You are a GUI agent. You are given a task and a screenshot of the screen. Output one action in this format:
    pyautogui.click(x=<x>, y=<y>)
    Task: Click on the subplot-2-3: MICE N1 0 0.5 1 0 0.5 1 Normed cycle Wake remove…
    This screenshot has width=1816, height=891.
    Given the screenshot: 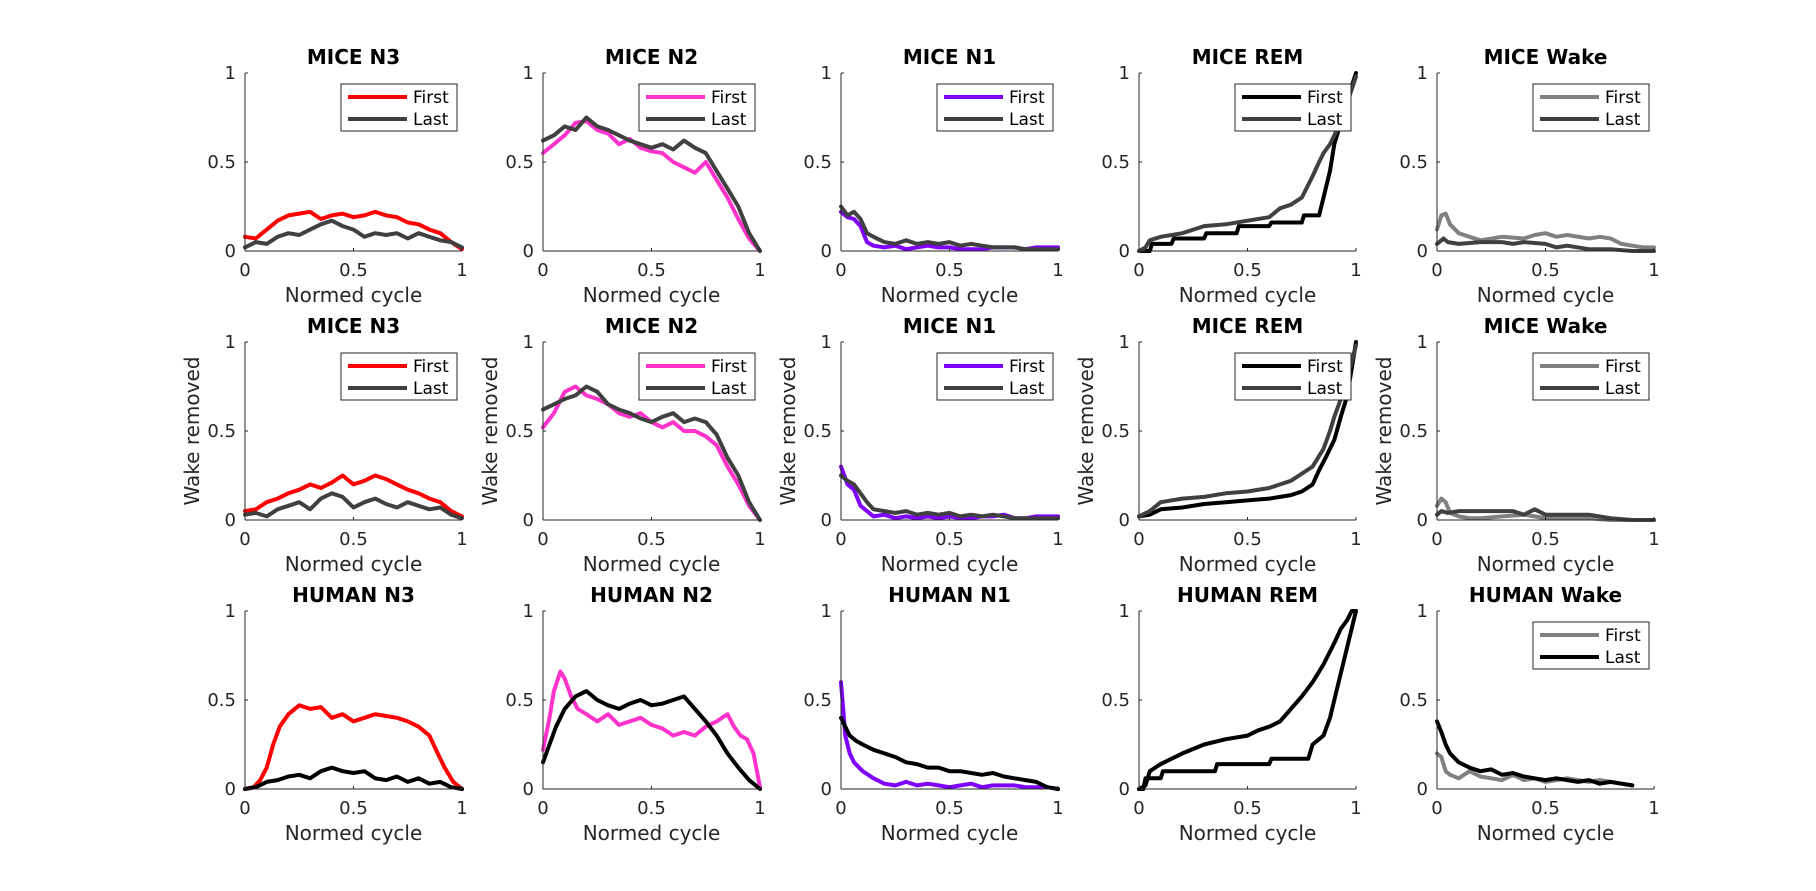 What is the action you would take?
    pyautogui.click(x=920, y=445)
    